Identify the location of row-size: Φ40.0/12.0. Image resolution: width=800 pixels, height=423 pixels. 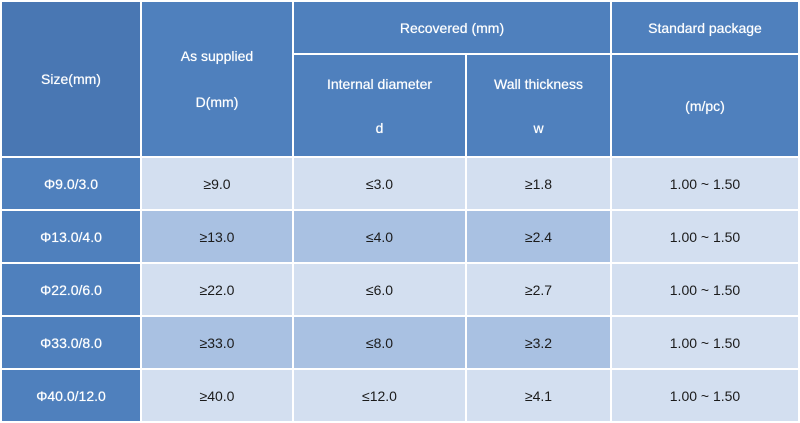
(71, 395).